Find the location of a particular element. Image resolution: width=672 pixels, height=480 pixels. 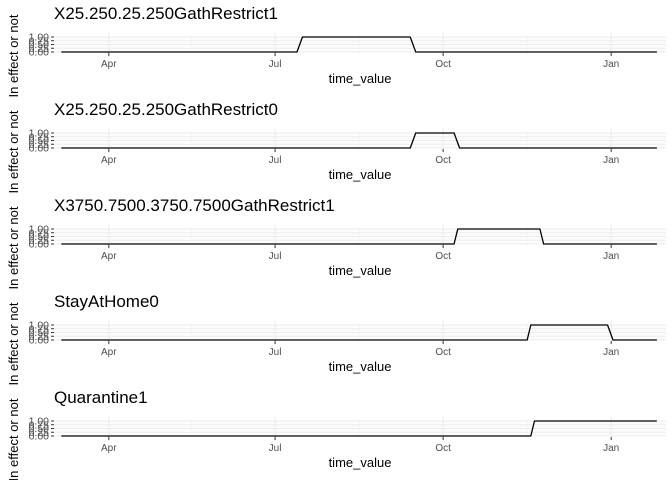

panel-title: X3750.7500.3750.7500GathRestrict1 is located at coordinates (194, 205).